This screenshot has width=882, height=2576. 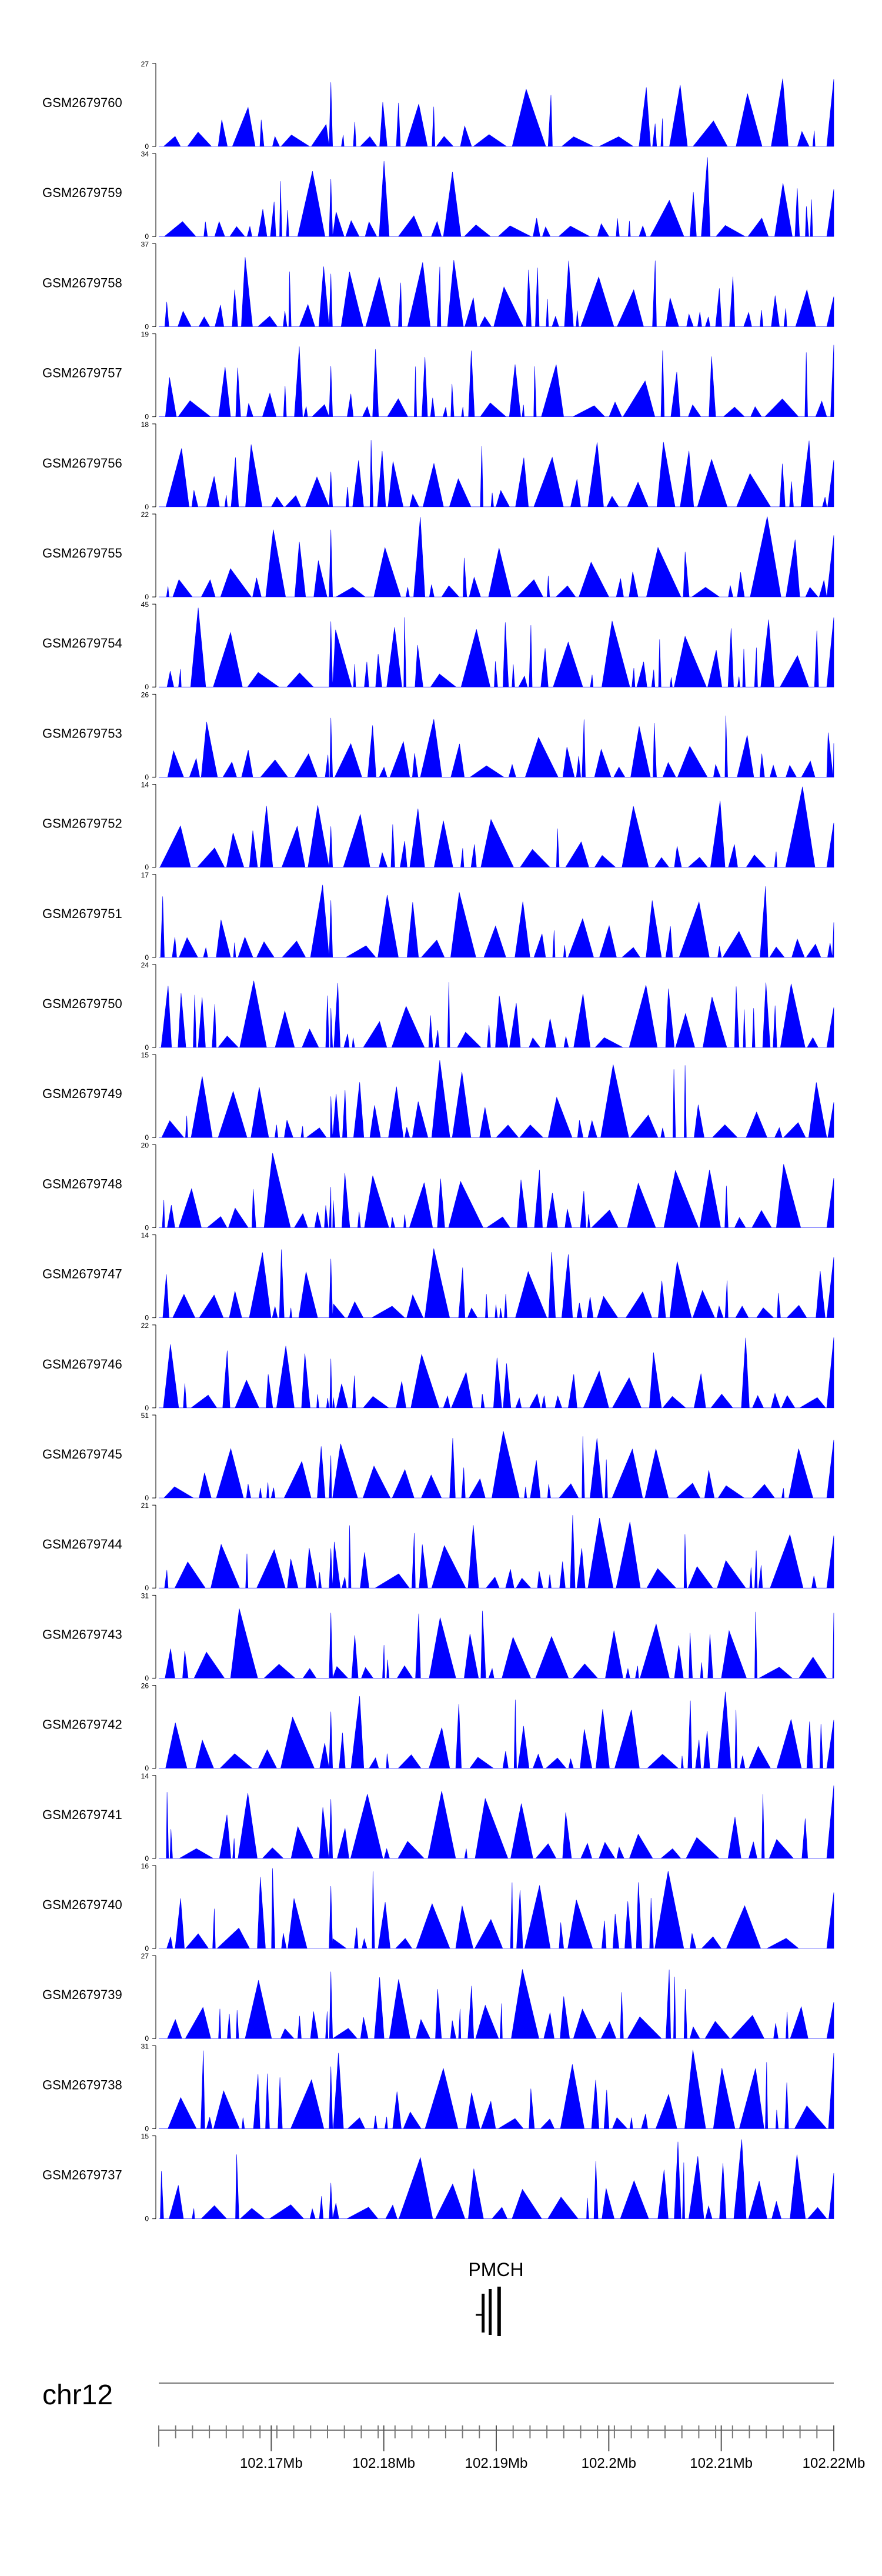 I want to click on track-sample-label: GSM2679752, so click(x=82, y=823).